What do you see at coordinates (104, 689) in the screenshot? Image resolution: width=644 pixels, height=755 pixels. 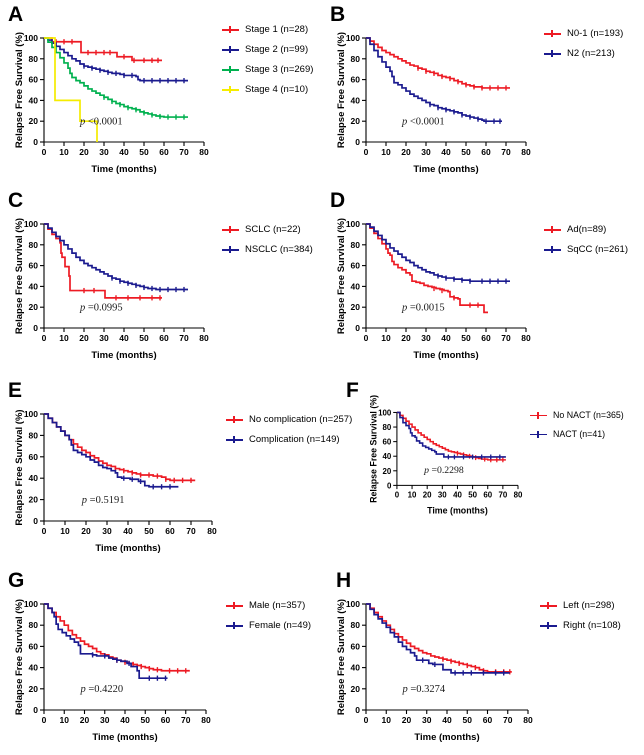 I see `p-value-text: =0.4220` at bounding box center [104, 689].